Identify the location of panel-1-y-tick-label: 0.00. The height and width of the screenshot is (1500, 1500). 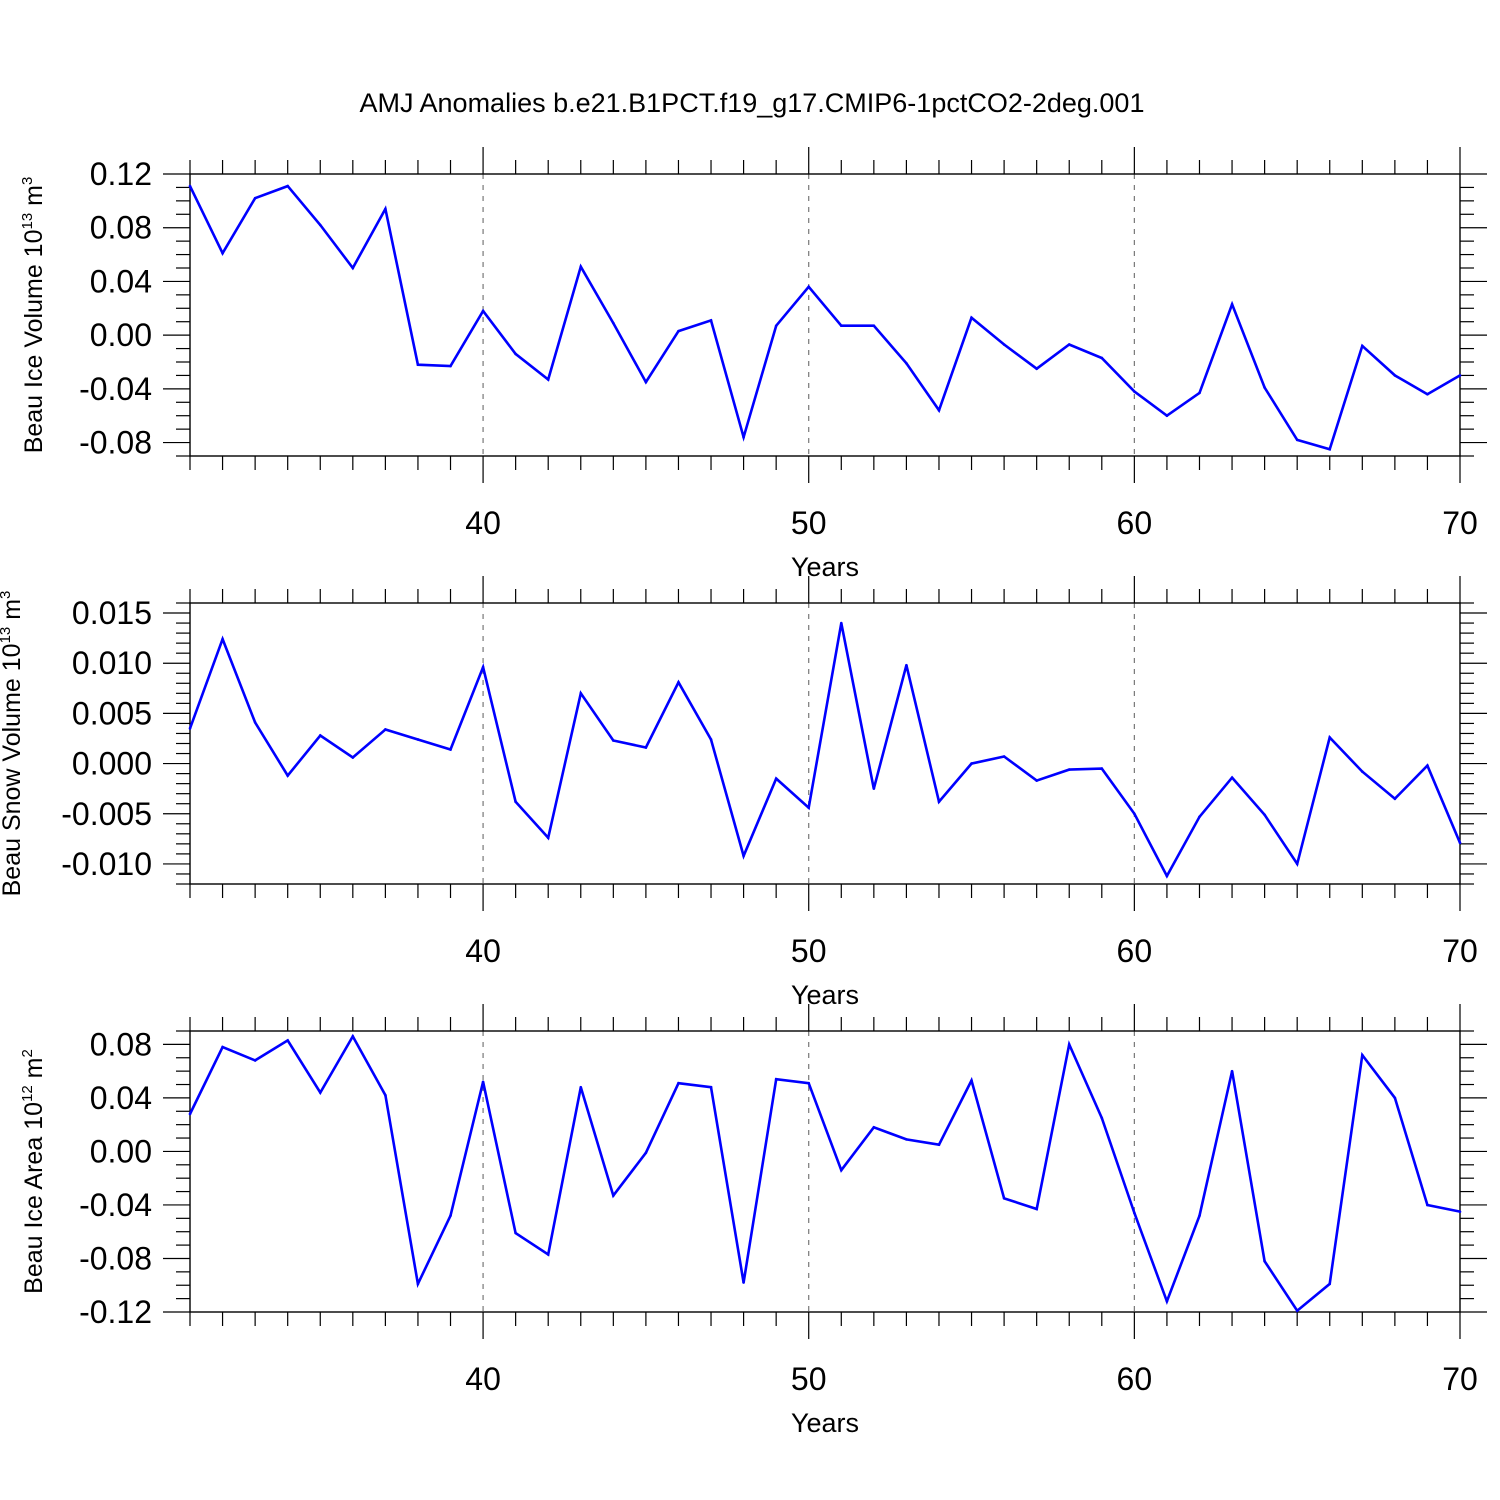
(121, 335).